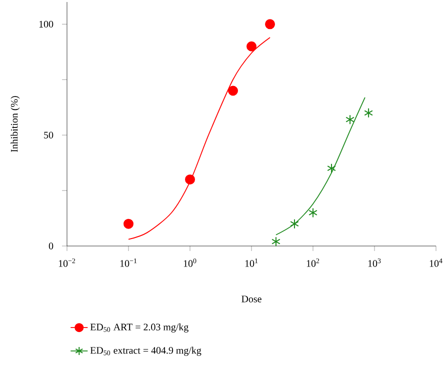 Image resolution: width=445 pixels, height=373 pixels. I want to click on x-tick-label: 10$^{1}$, so click(251, 262).